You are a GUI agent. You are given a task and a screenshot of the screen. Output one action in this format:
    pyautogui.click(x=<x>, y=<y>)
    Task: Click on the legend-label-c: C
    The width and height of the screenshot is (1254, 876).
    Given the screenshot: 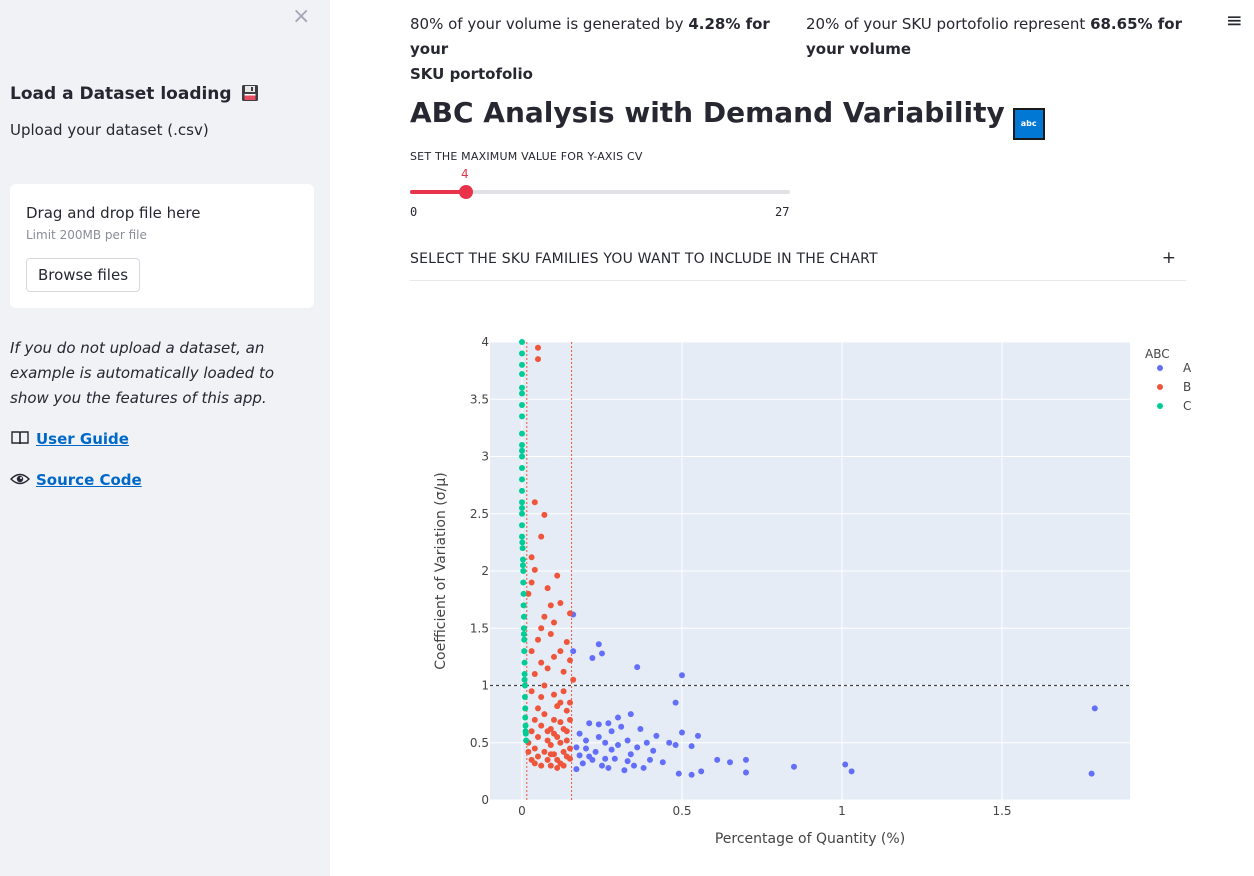 What is the action you would take?
    pyautogui.click(x=1187, y=406)
    